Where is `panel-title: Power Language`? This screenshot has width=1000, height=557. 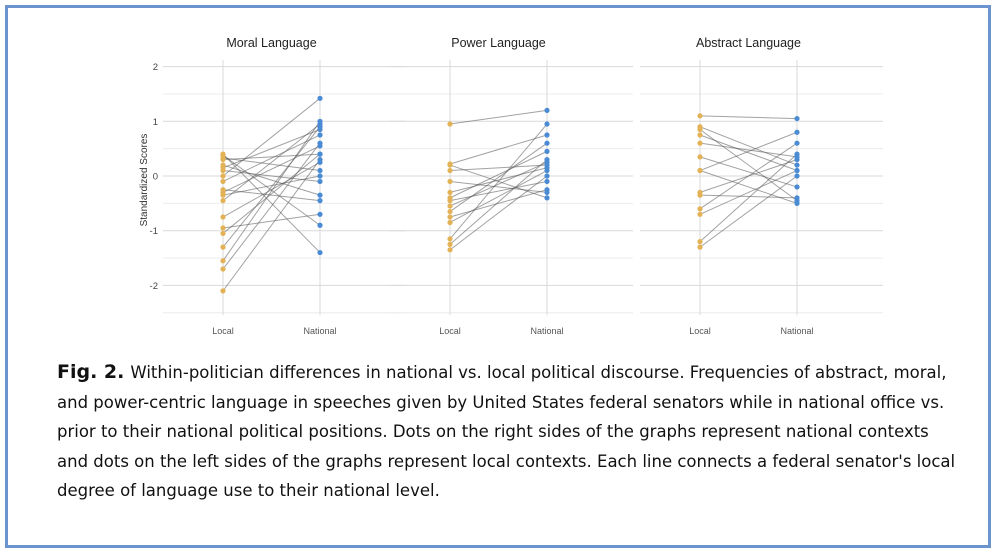 panel-title: Power Language is located at coordinates (498, 43).